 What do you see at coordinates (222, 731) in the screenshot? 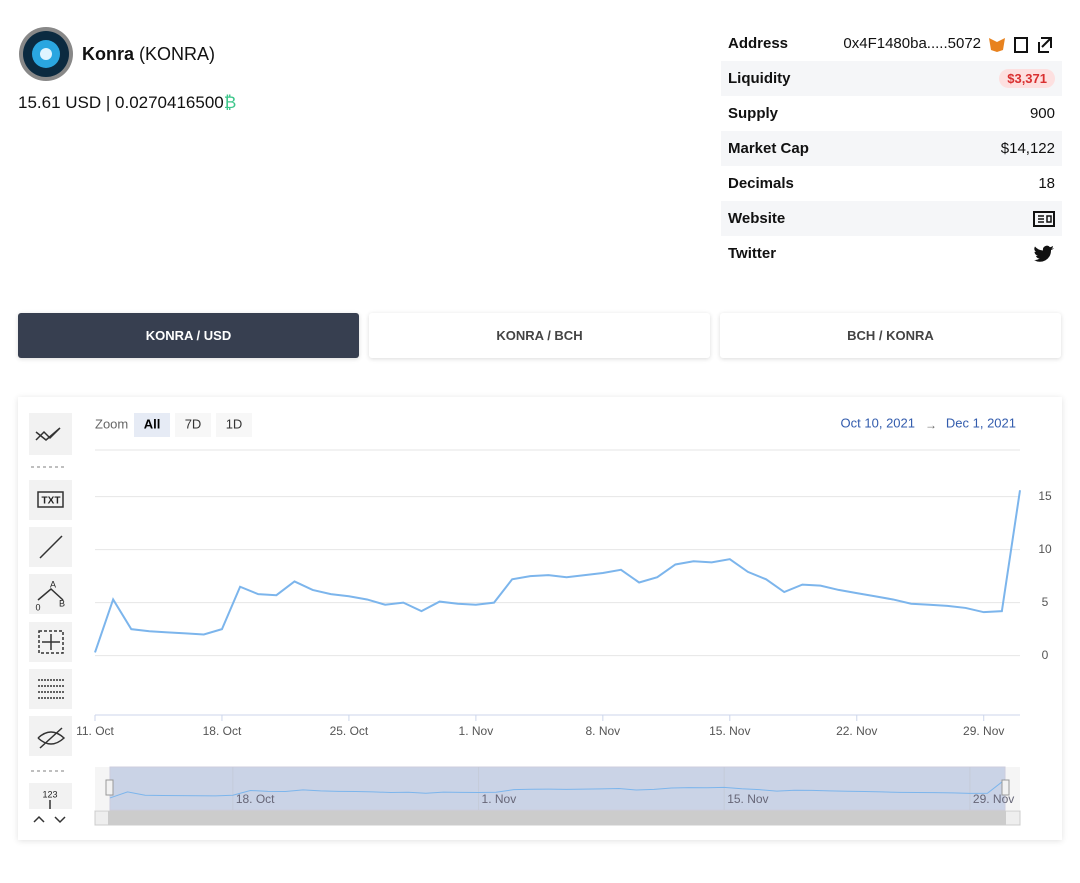
I see `x-tick-label: 18. Oct` at bounding box center [222, 731].